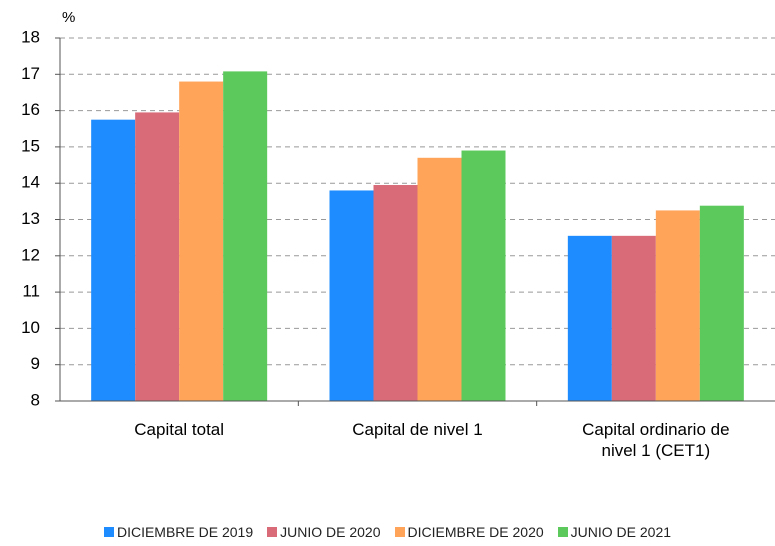 The width and height of the screenshot is (775, 546). I want to click on legend-item: JUNIO DE 2020, so click(324, 532).